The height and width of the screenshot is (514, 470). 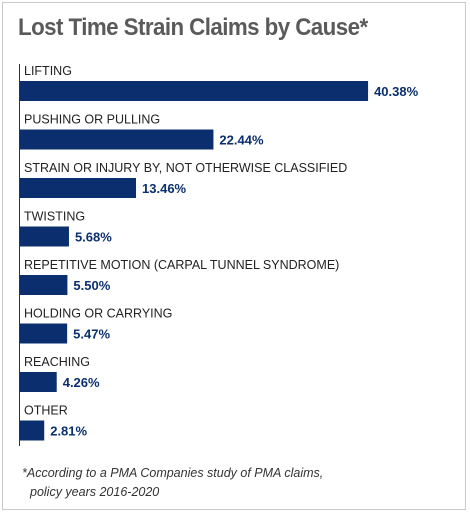 I want to click on value-label: 5.47%, so click(x=91, y=334).